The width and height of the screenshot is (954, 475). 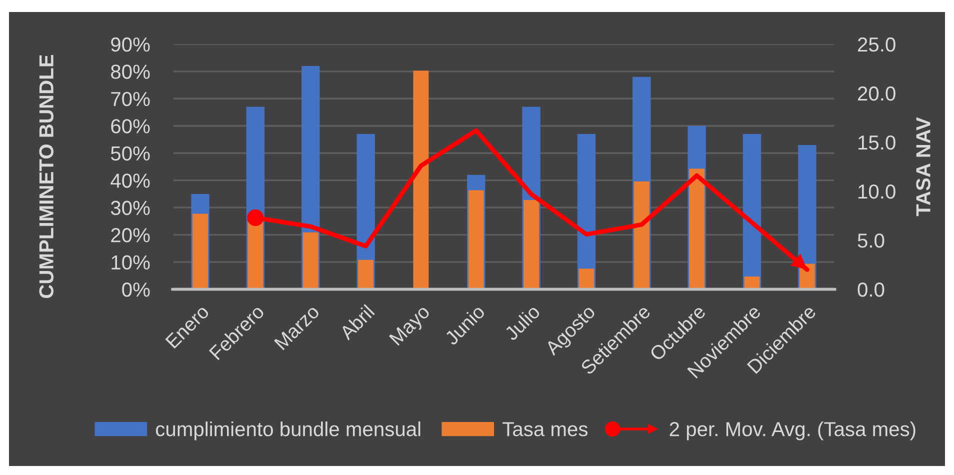 I want to click on y2-tick-label: 20.0, so click(x=877, y=93).